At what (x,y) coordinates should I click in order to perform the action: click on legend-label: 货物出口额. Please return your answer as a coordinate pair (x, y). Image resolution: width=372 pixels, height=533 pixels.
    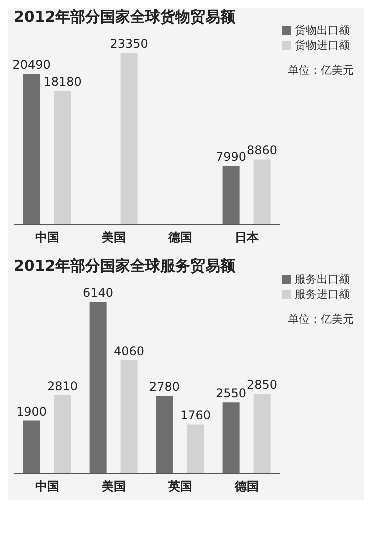
    Looking at the image, I should click on (322, 30).